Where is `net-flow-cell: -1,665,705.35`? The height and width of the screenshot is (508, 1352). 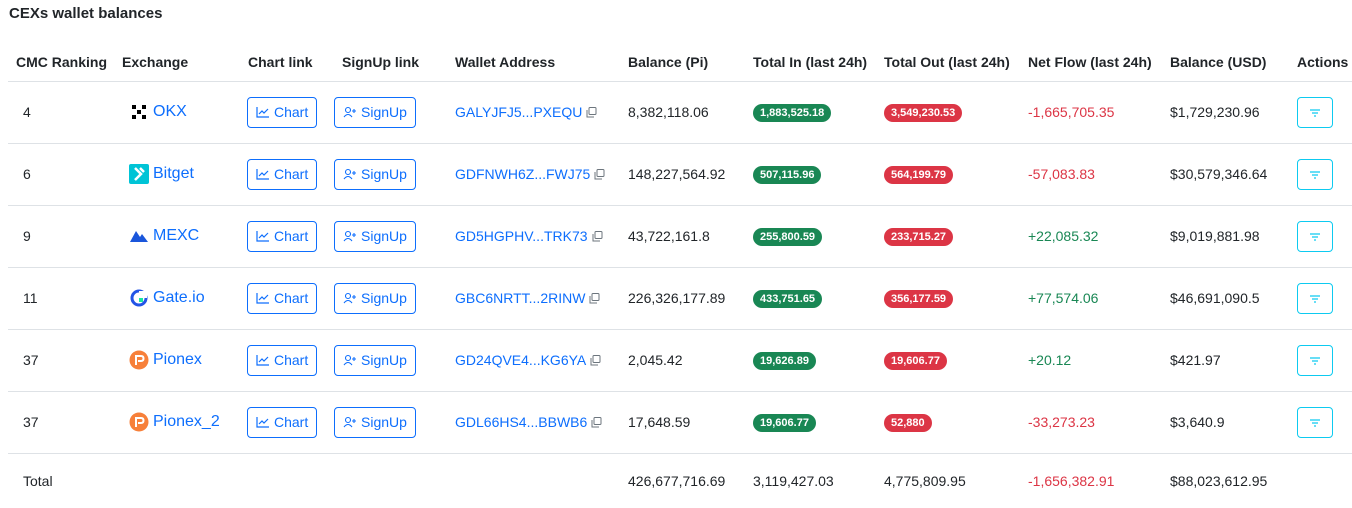 net-flow-cell: -1,665,705.35 is located at coordinates (1090, 112).